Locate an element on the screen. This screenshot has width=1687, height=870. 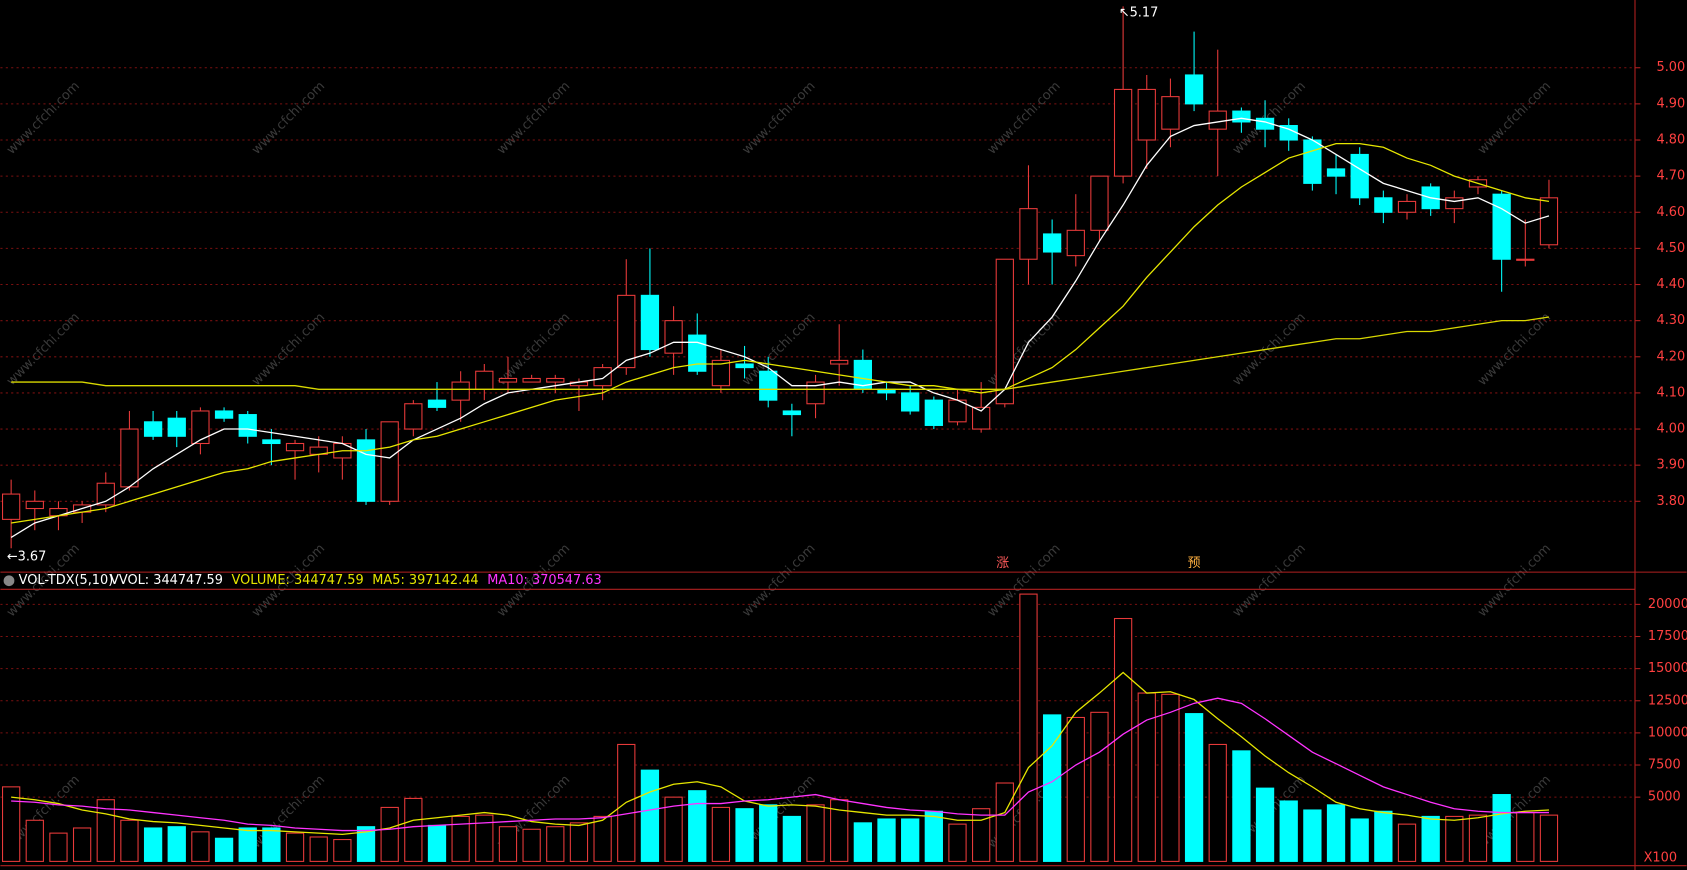
y-tick-label: 12500 is located at coordinates (1667, 700).